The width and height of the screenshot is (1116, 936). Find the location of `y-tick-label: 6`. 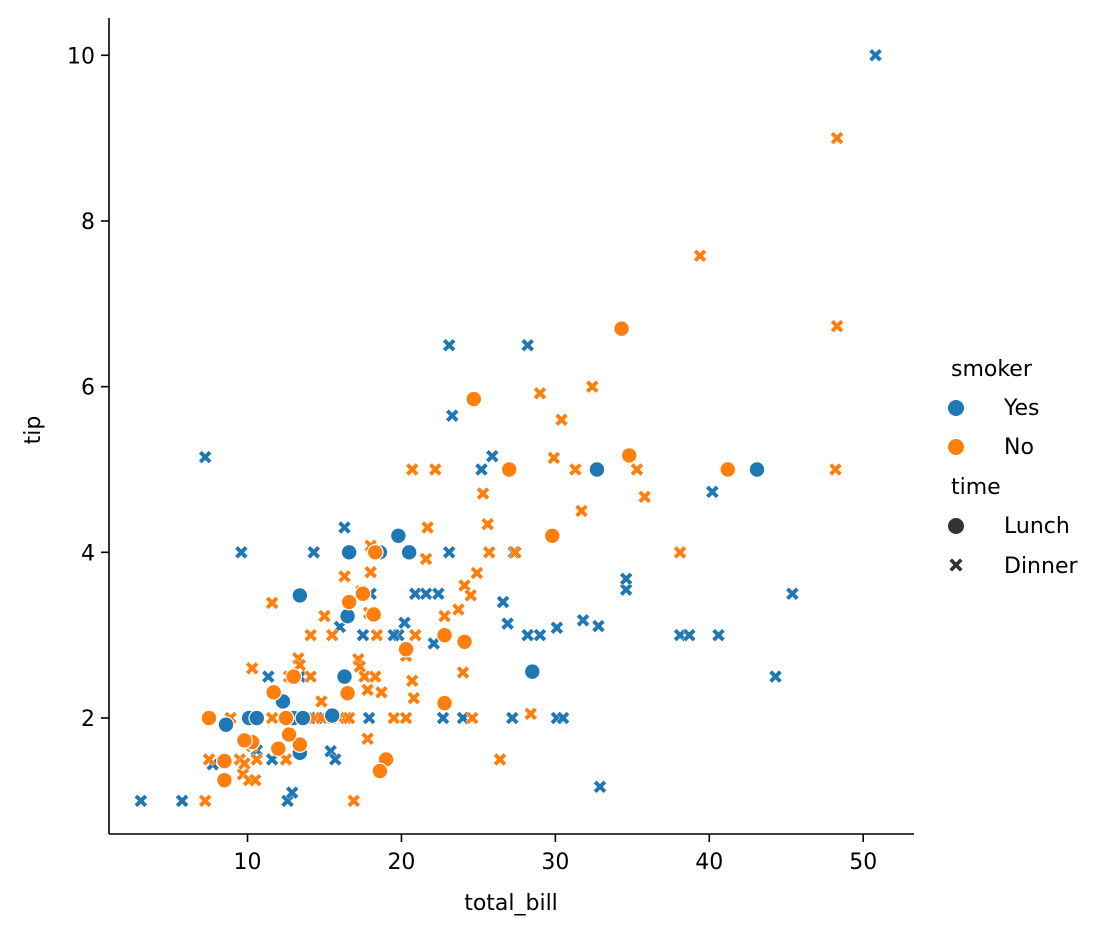

y-tick-label: 6 is located at coordinates (88, 388).